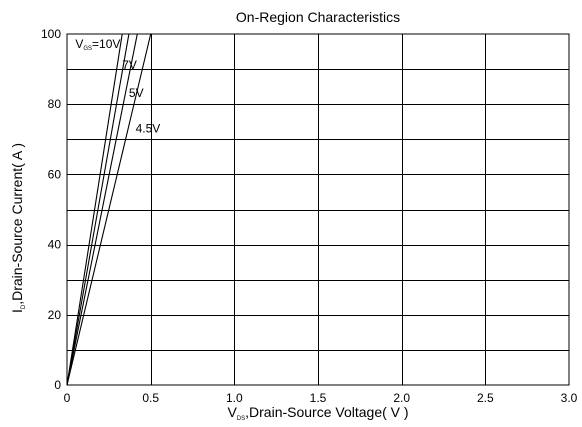  I want to click on x-tick-label: 1.0, so click(234, 398).